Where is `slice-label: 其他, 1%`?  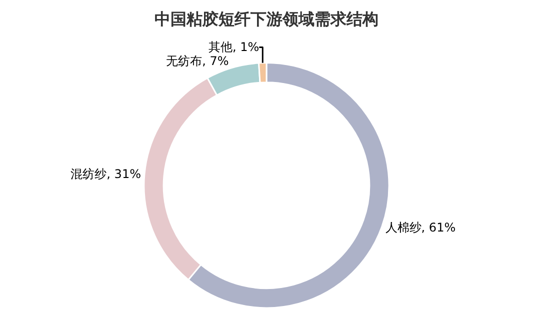
slice-label: 其他, 1% is located at coordinates (234, 47).